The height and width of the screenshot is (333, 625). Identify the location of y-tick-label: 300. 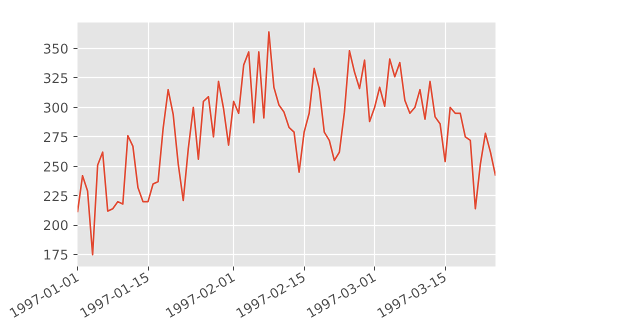
(56, 108).